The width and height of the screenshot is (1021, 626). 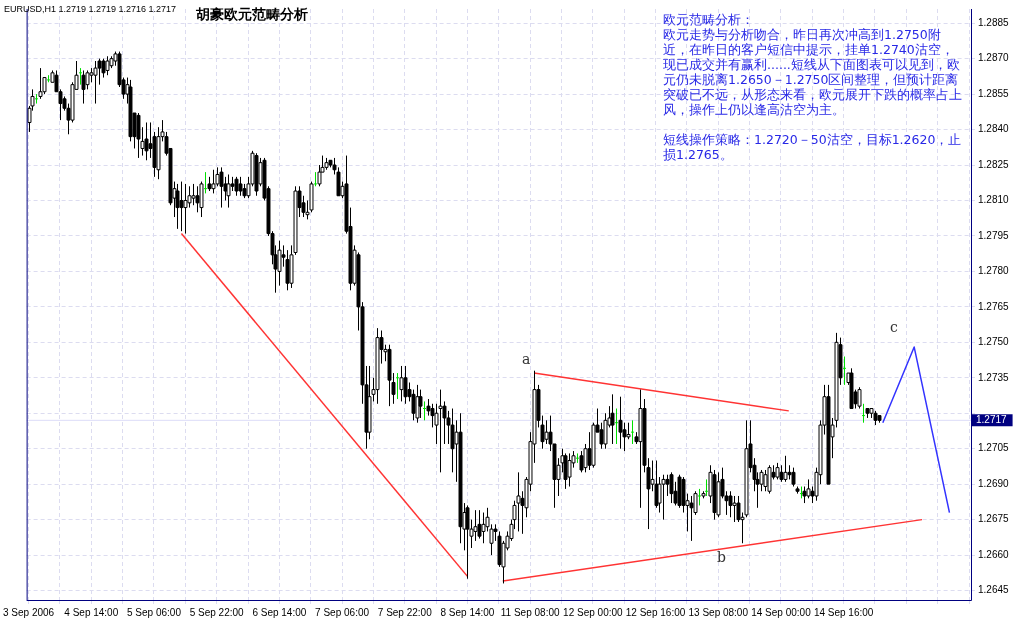 I want to click on y-tick-label: 1.2705, so click(x=994, y=448).